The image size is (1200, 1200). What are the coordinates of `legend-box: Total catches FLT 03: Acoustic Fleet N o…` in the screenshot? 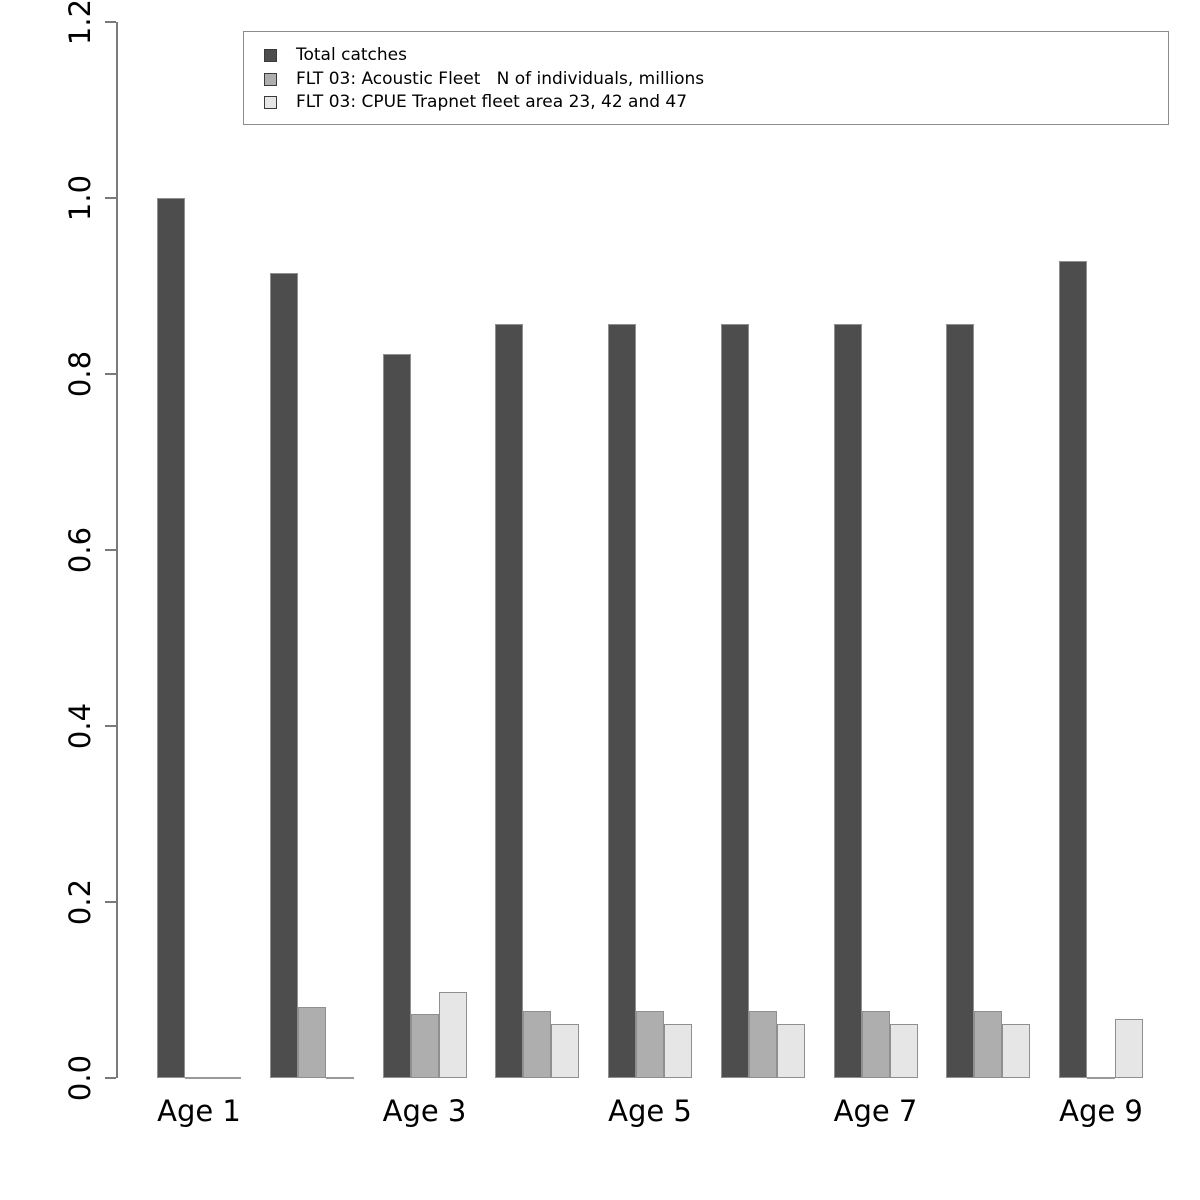 It's located at (706, 78).